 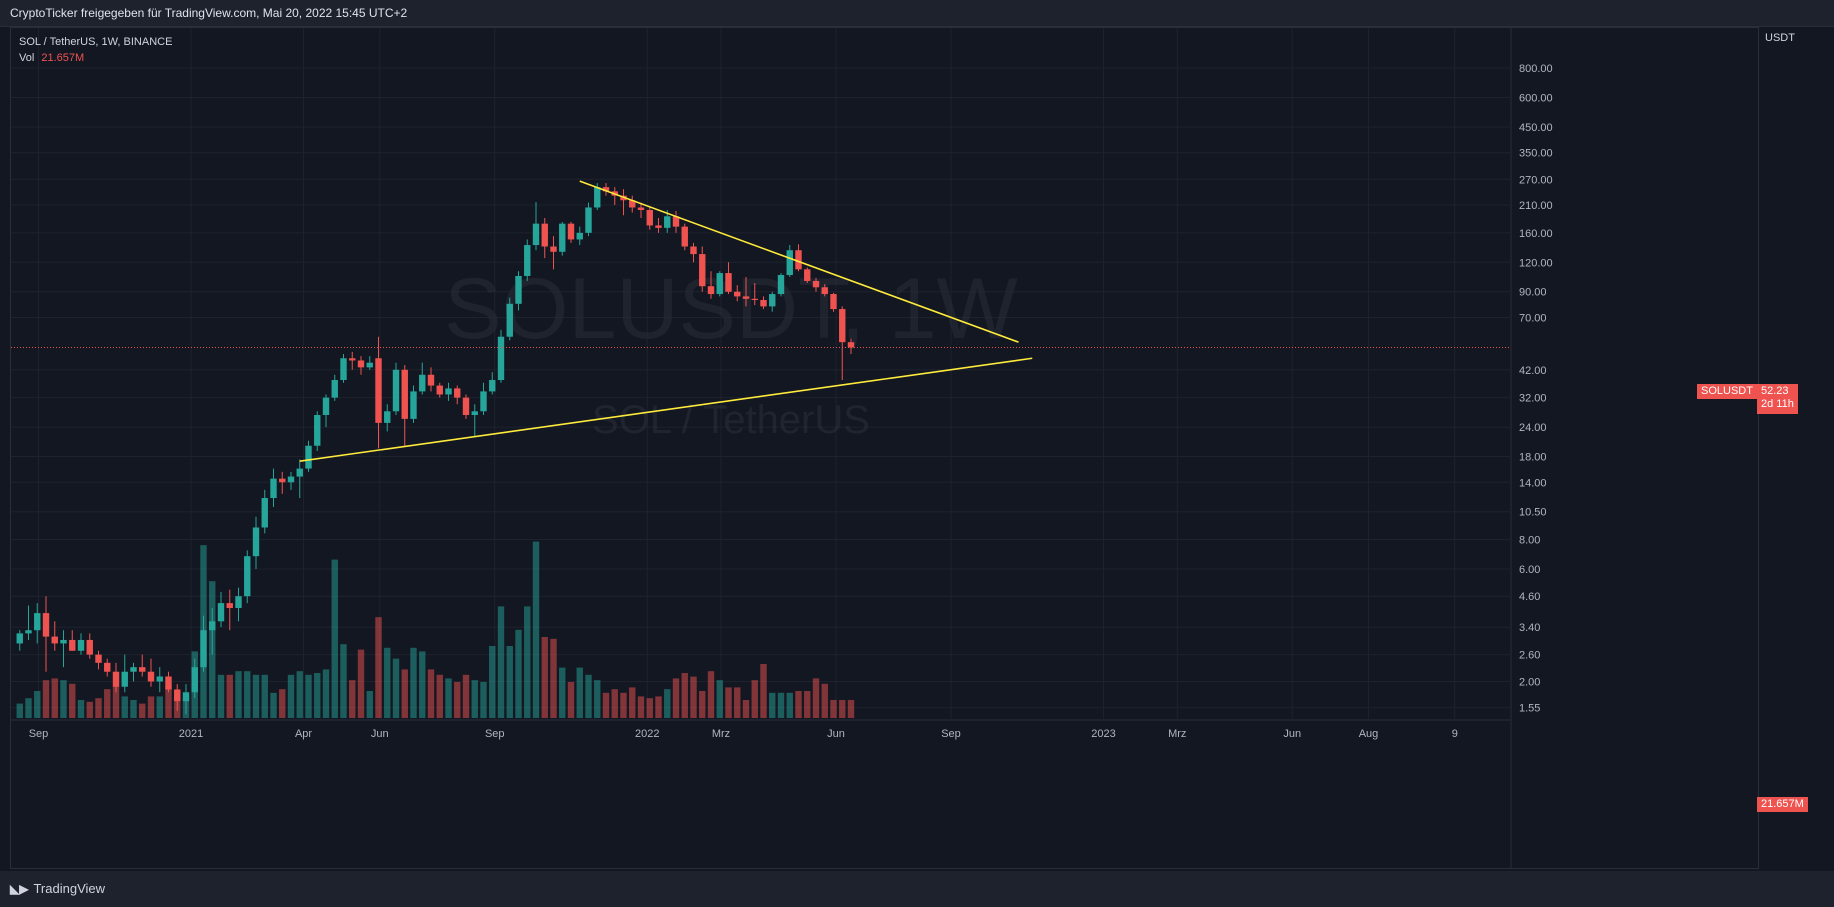 I want to click on tradingview-logo: ◣▶ TradingView, so click(x=57, y=888).